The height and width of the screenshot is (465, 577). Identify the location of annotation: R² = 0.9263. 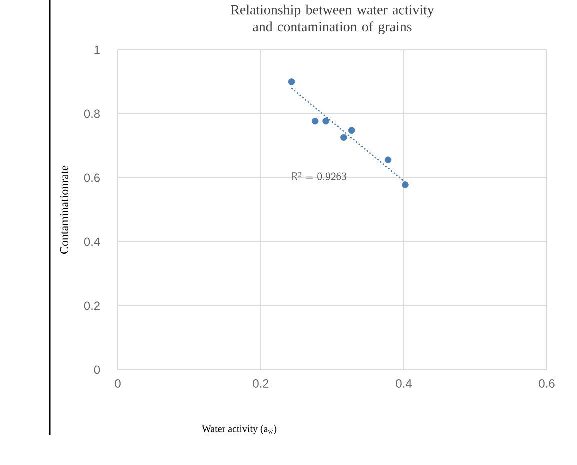
(319, 176).